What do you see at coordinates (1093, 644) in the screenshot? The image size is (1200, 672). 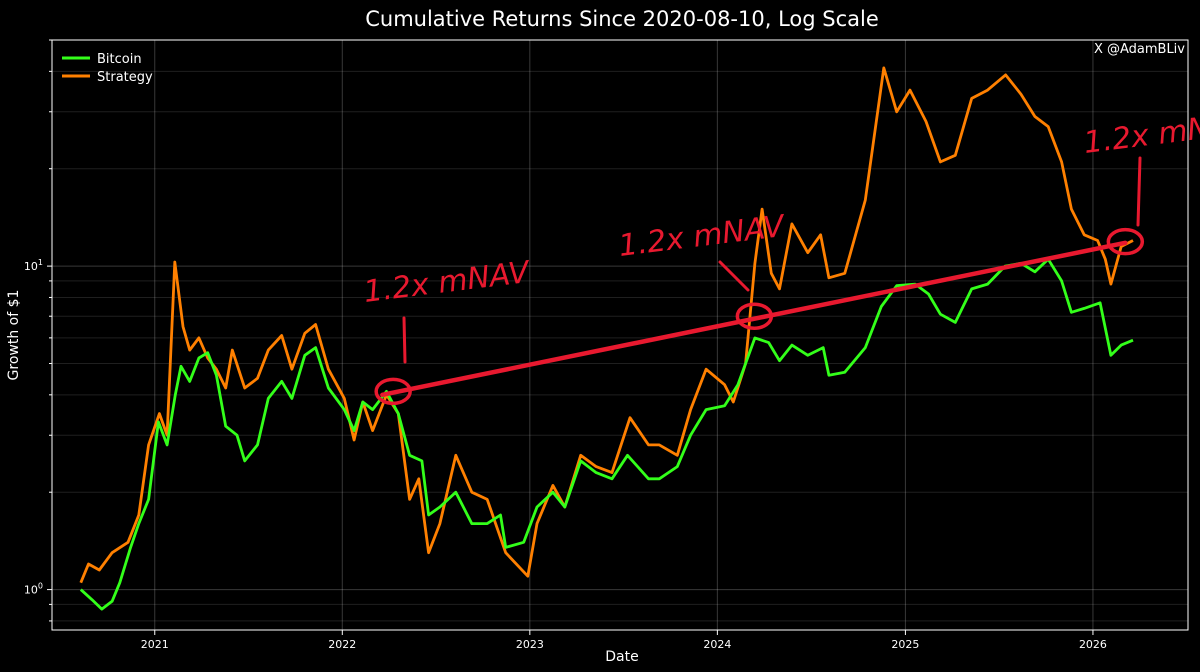 I see `x-tick-label: 2026` at bounding box center [1093, 644].